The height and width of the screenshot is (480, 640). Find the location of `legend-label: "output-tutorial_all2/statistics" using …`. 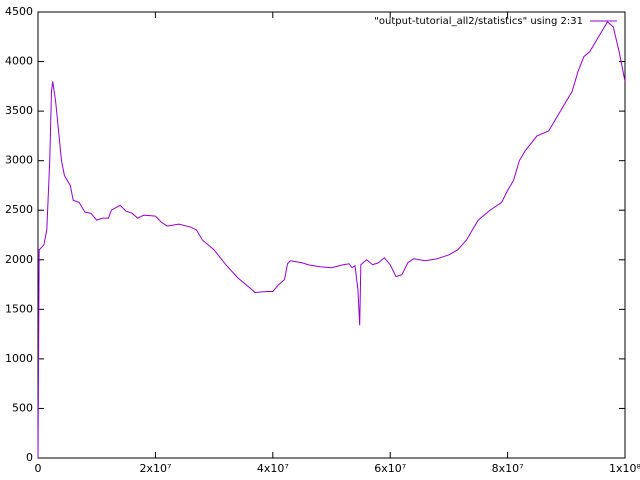

legend-label: "output-tutorial_all2/statistics" using … is located at coordinates (478, 21).